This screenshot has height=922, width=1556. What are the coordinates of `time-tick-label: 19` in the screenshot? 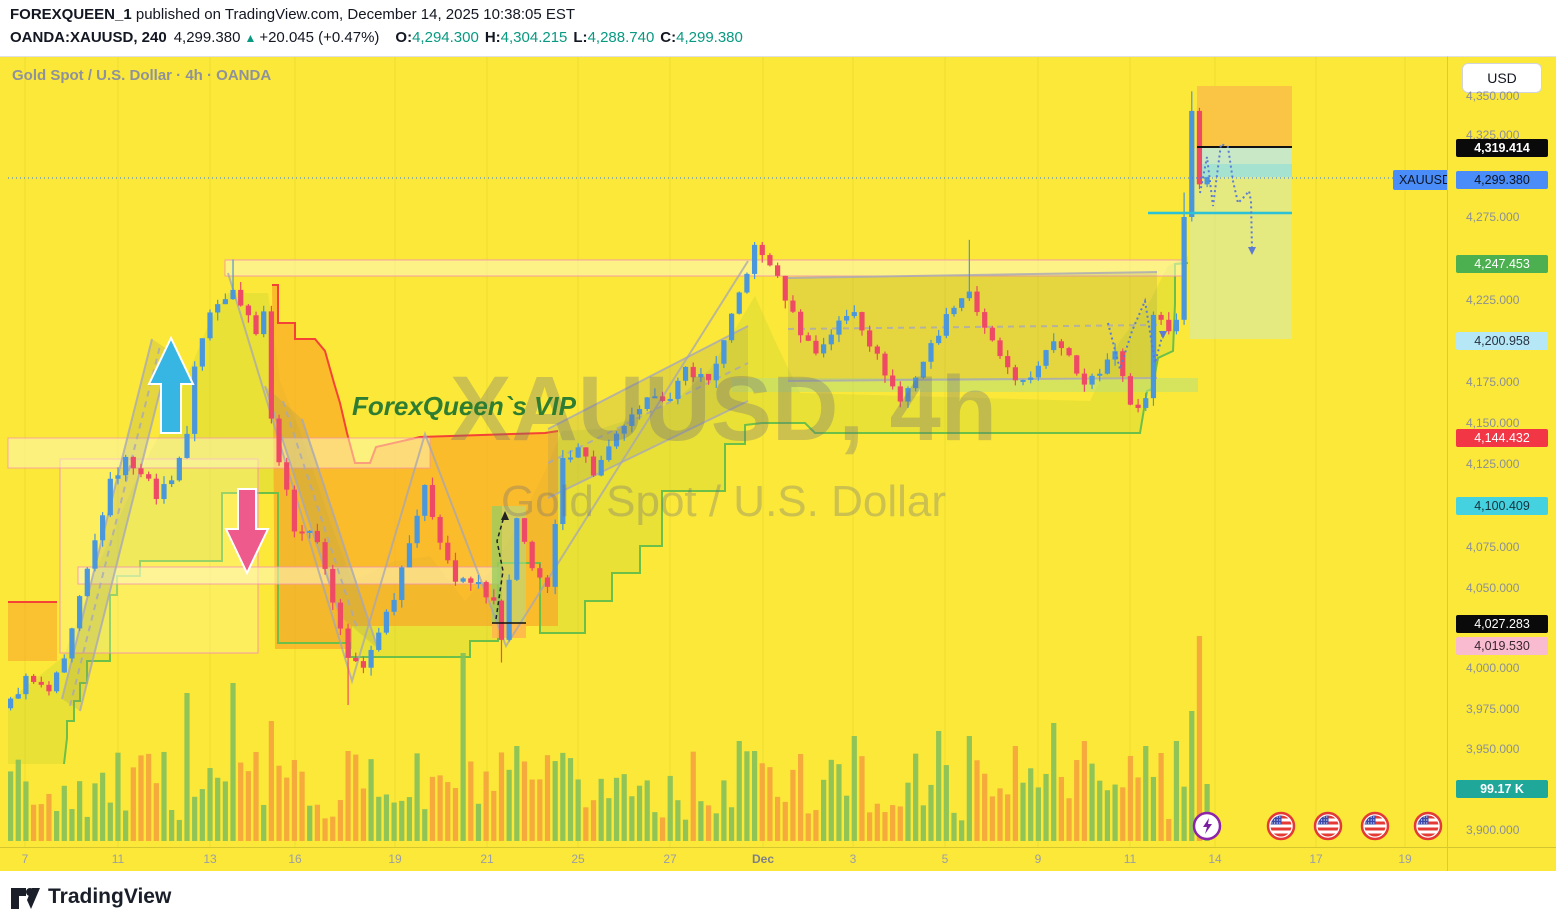 It's located at (1405, 859).